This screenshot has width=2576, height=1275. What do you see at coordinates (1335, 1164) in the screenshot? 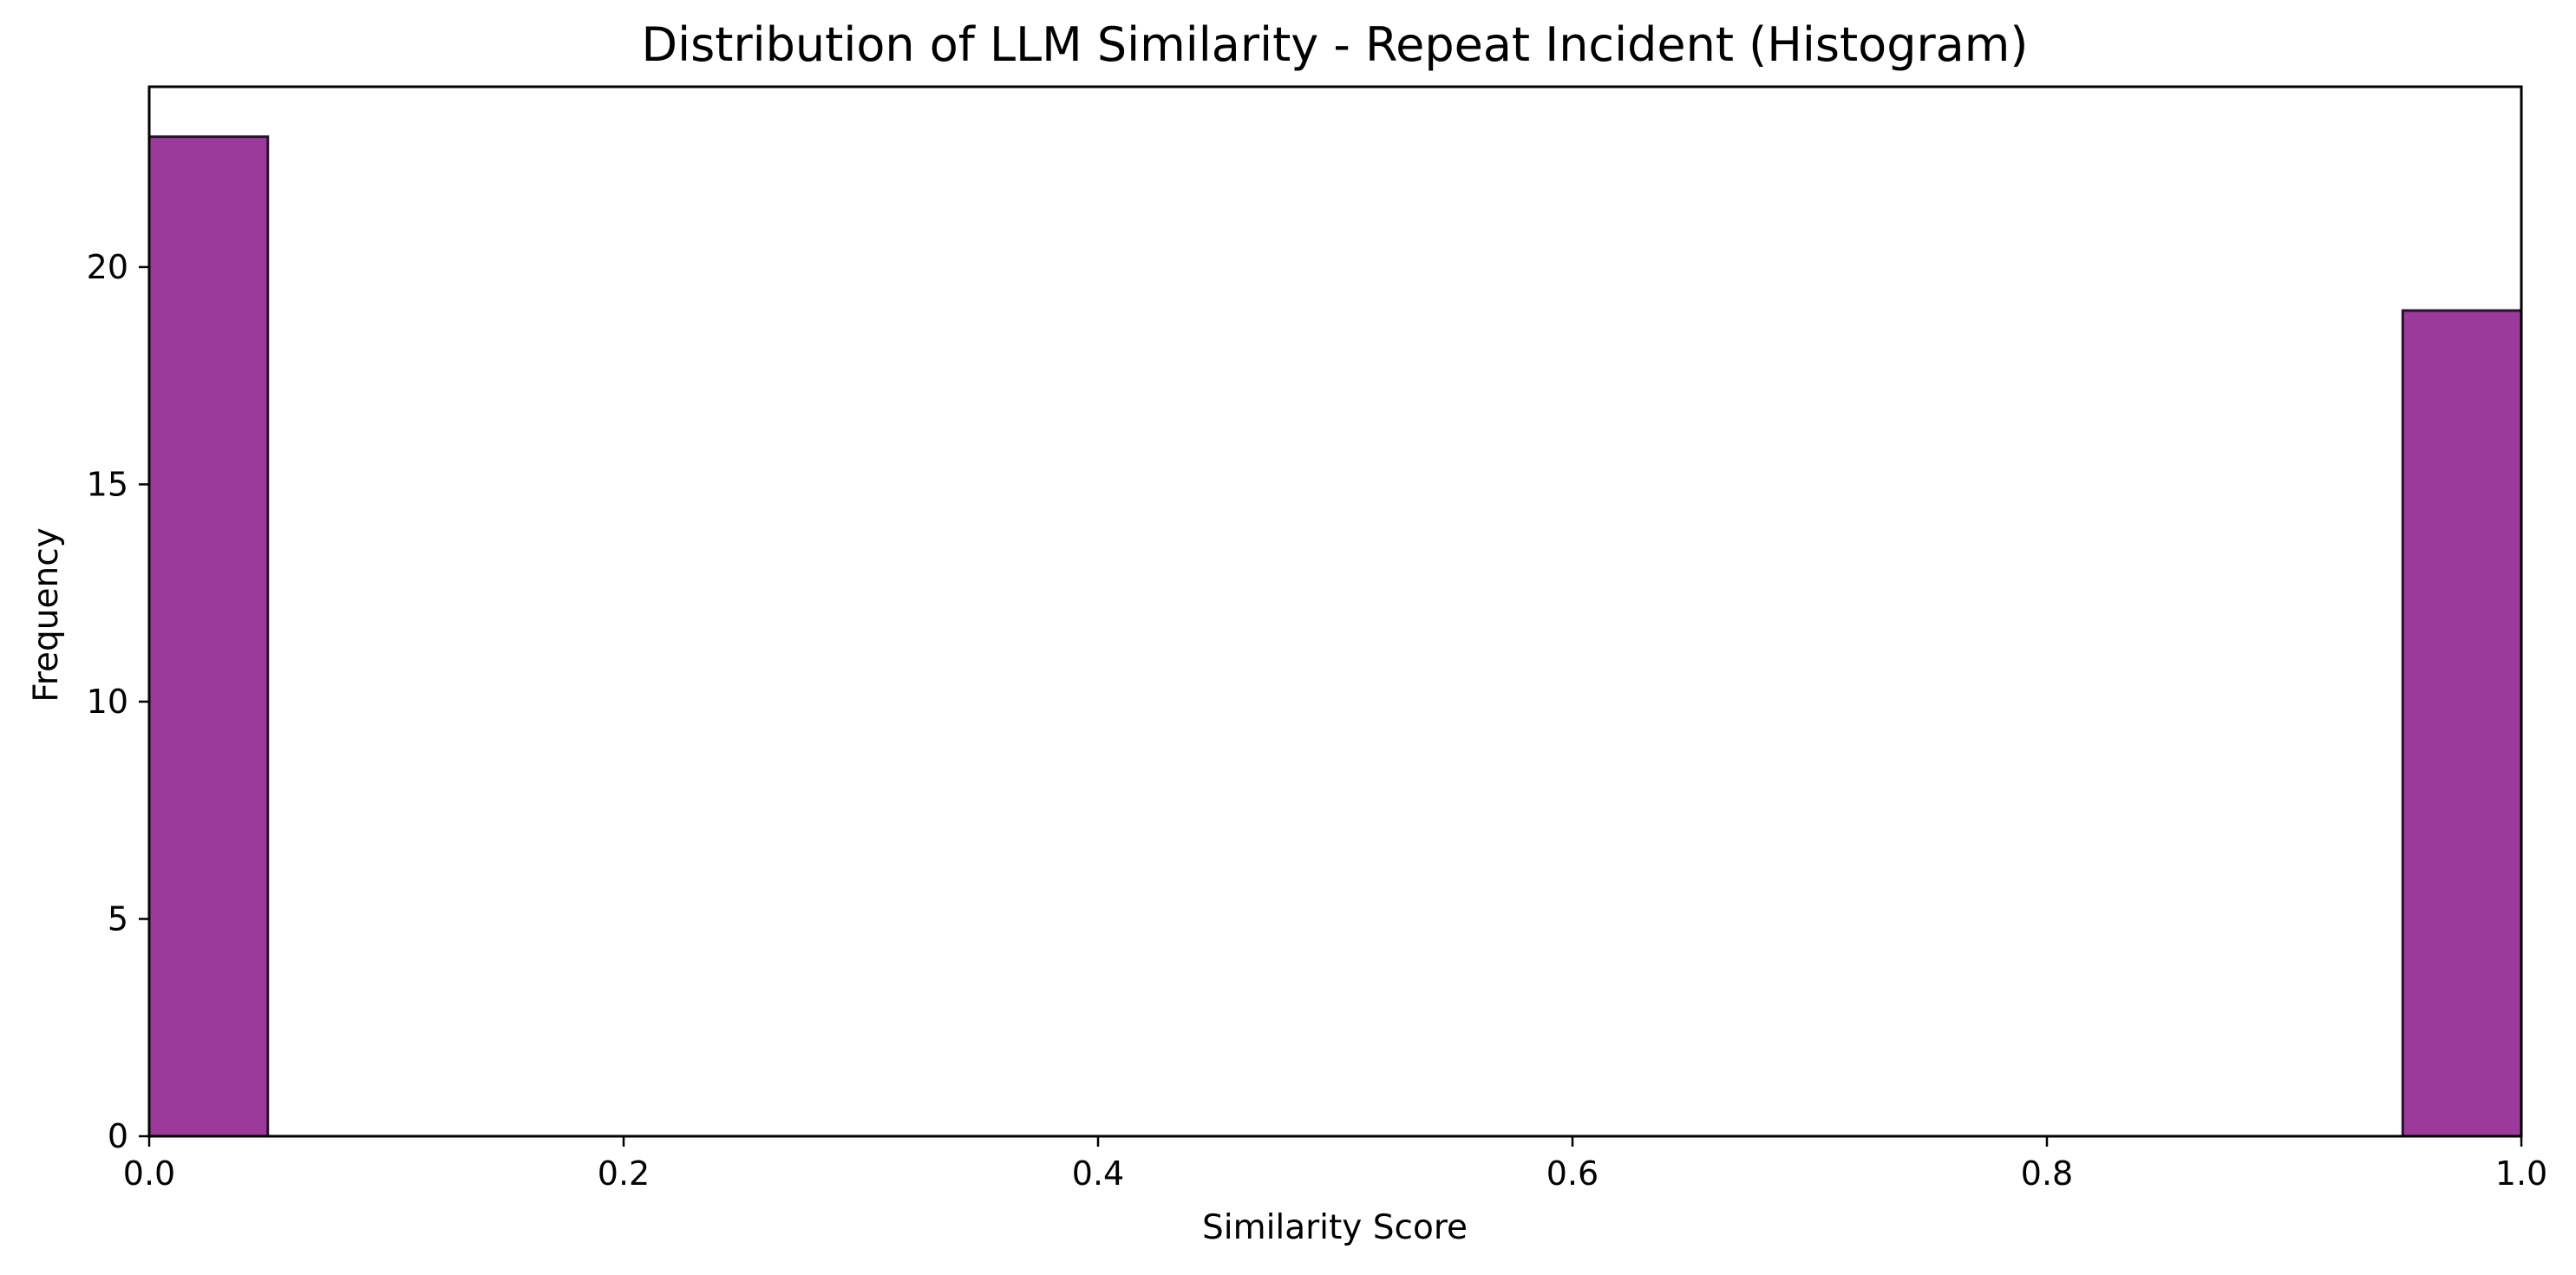
I see `x-axis-ticks: 0.0 0.2 0.4 0.6 0.8 1.0` at bounding box center [1335, 1164].